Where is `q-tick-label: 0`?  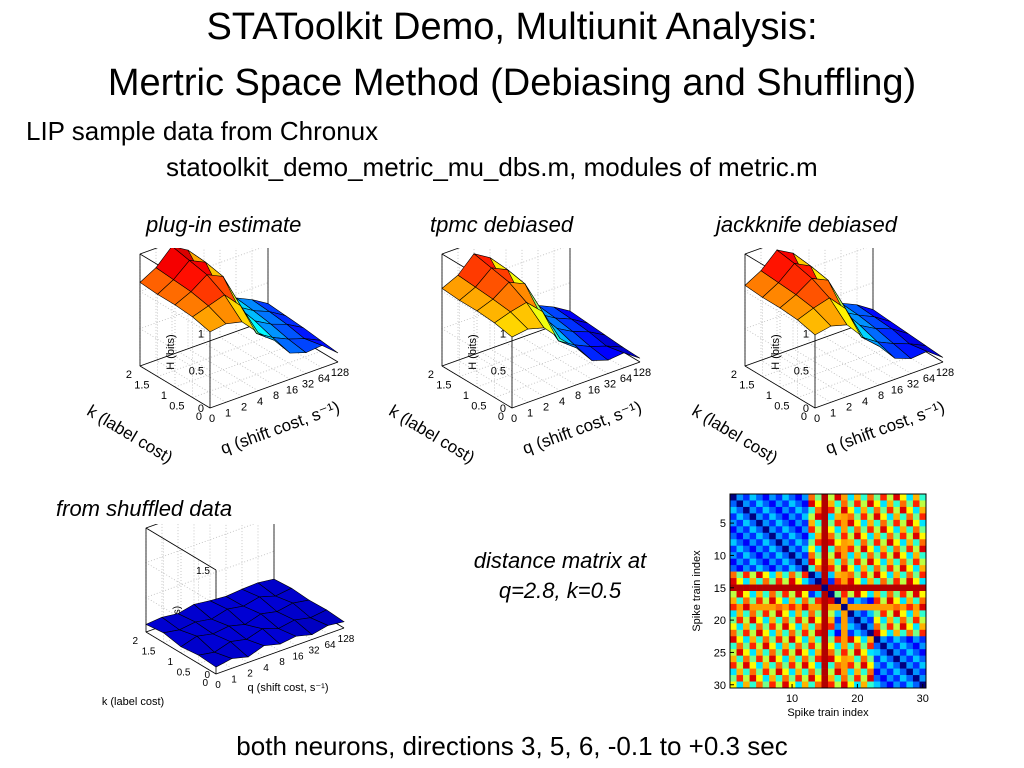 q-tick-label: 0 is located at coordinates (514, 419).